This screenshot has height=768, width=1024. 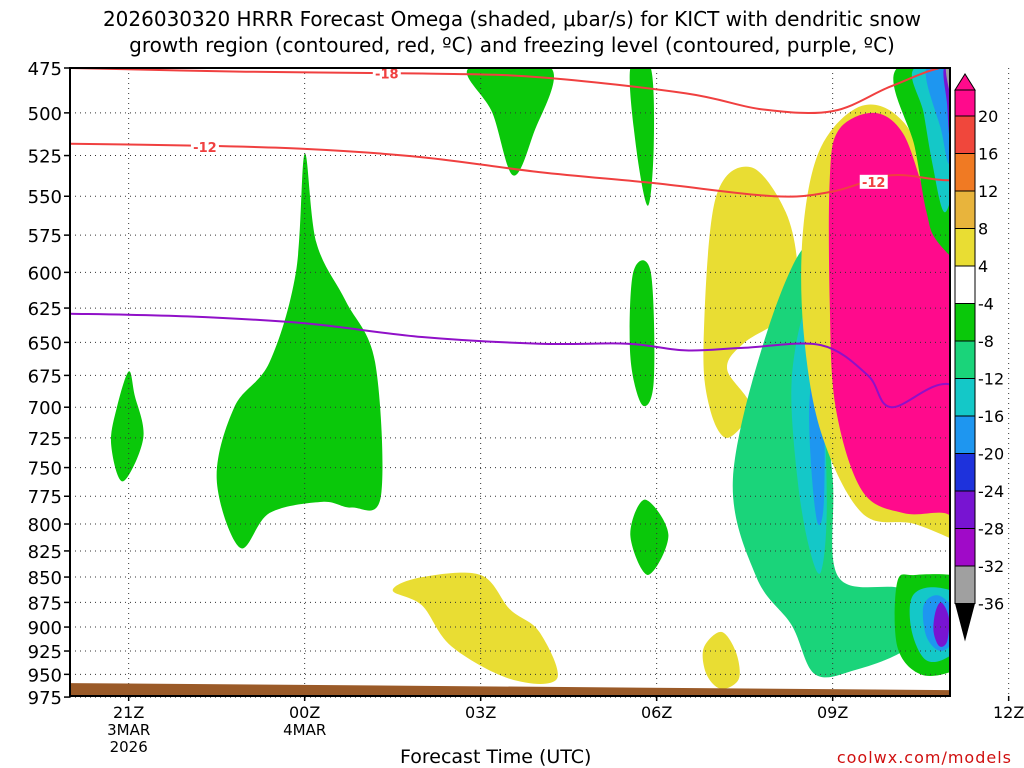 I want to click on x-tick-date-21Z: 3MAR, so click(x=128, y=730).